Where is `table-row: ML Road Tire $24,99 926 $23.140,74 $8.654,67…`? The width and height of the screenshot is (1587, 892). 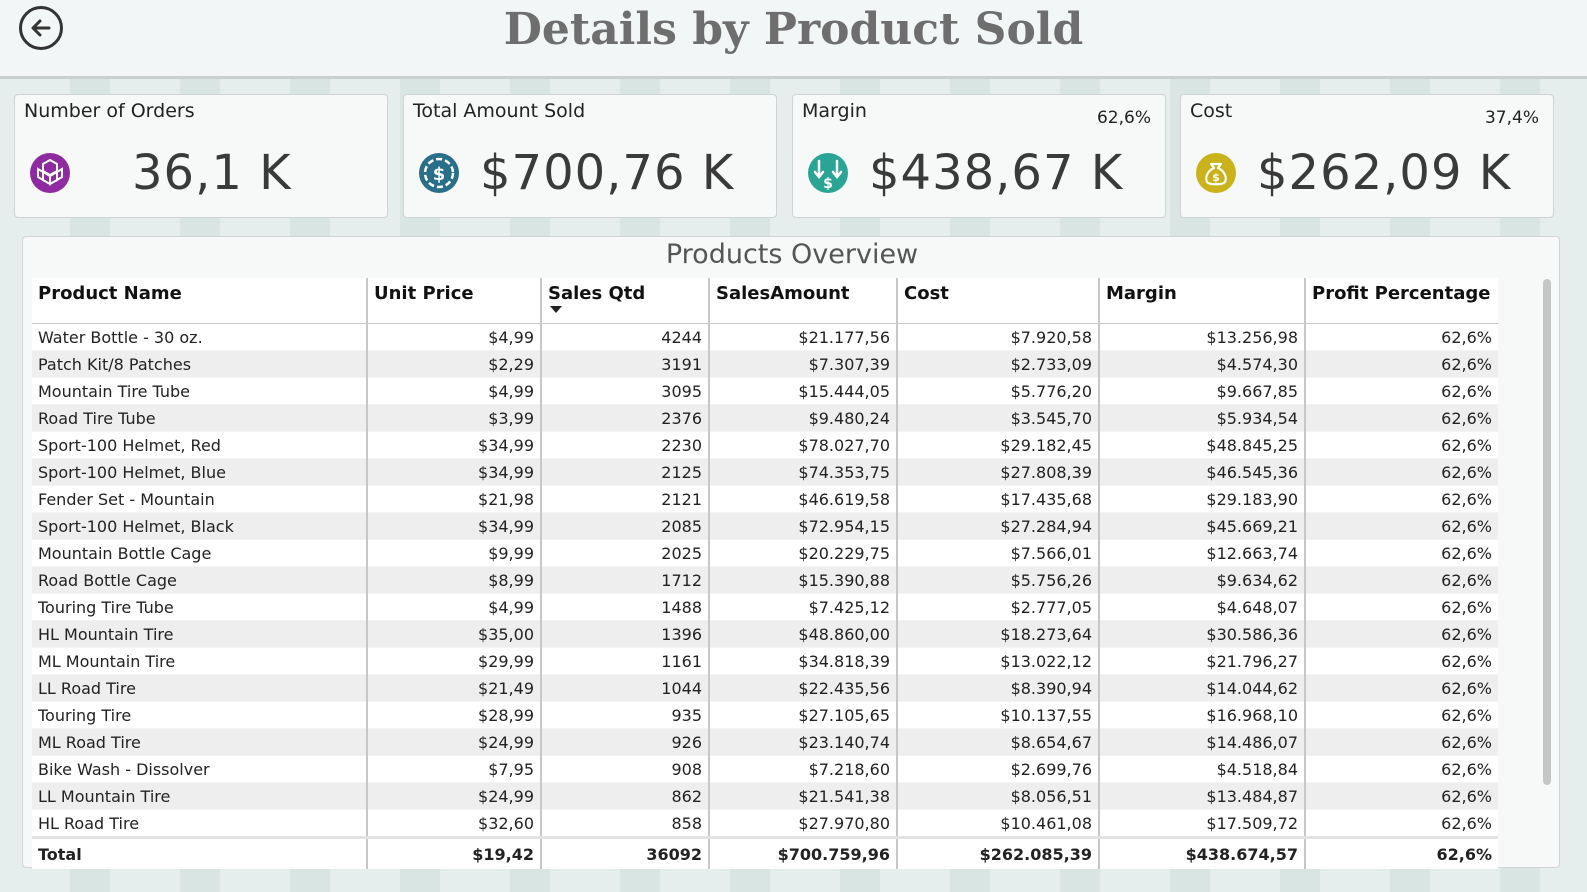 table-row: ML Road Tire $24,99 926 $23.140,74 $8.654,67… is located at coordinates (765, 742).